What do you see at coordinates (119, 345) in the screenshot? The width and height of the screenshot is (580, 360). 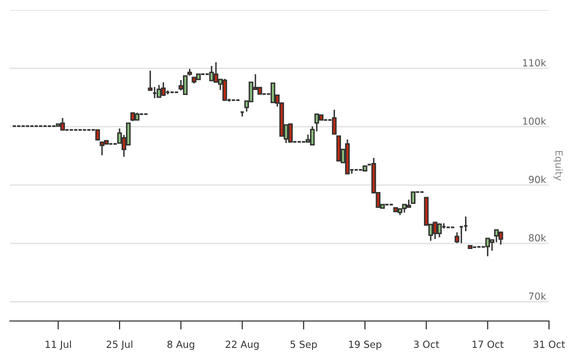 I see `x-tick-label: 25 Jul` at bounding box center [119, 345].